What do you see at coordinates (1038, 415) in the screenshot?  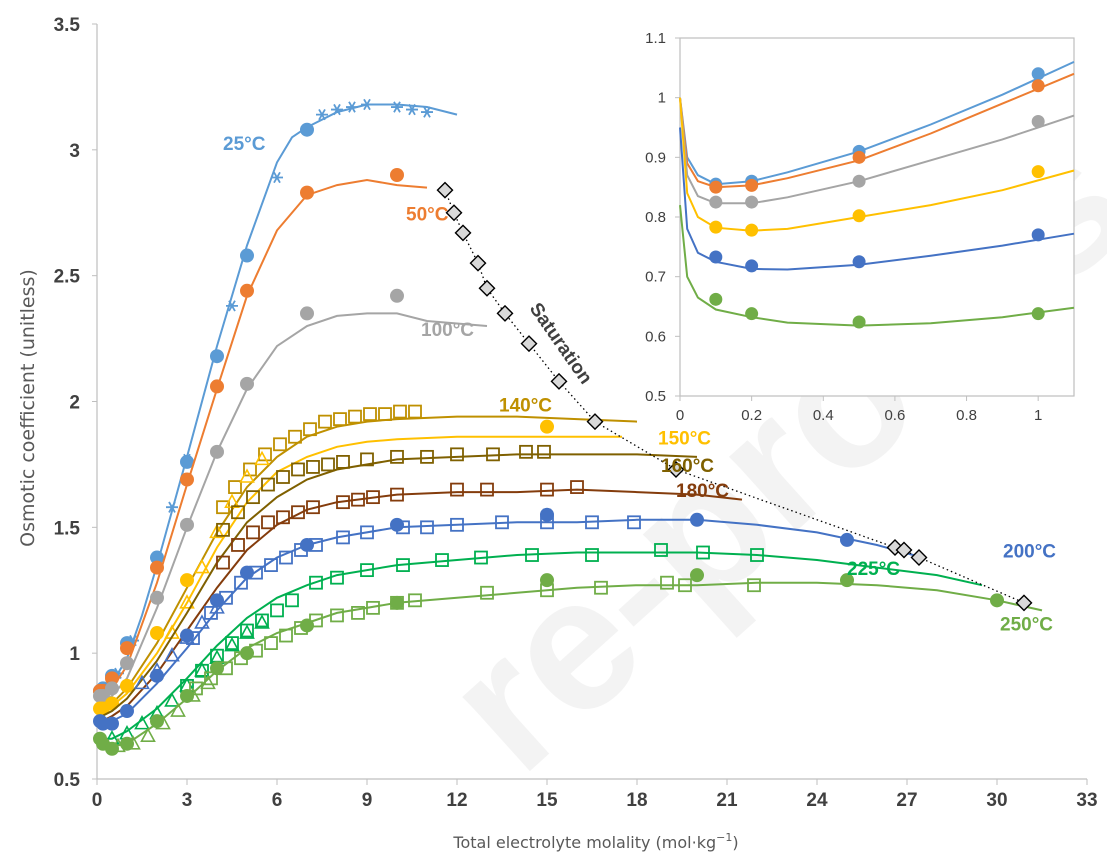 I see `inset-x-tick-label: 1` at bounding box center [1038, 415].